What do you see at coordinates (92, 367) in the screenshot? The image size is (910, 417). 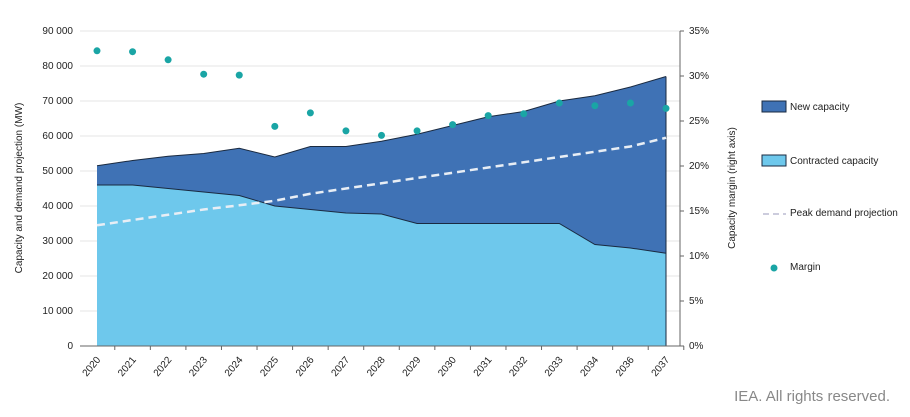 I see `x-tick-label: 2020` at bounding box center [92, 367].